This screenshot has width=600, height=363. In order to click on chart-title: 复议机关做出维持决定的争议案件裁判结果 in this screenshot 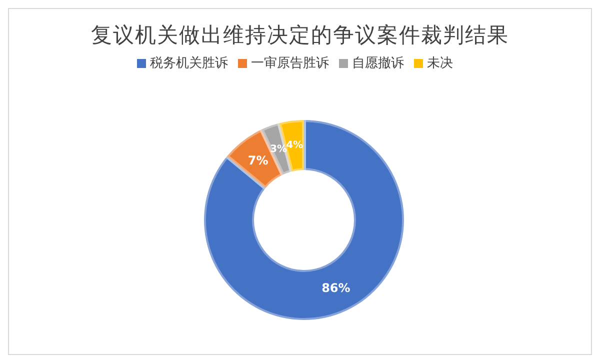, I will do `click(300, 35)`.